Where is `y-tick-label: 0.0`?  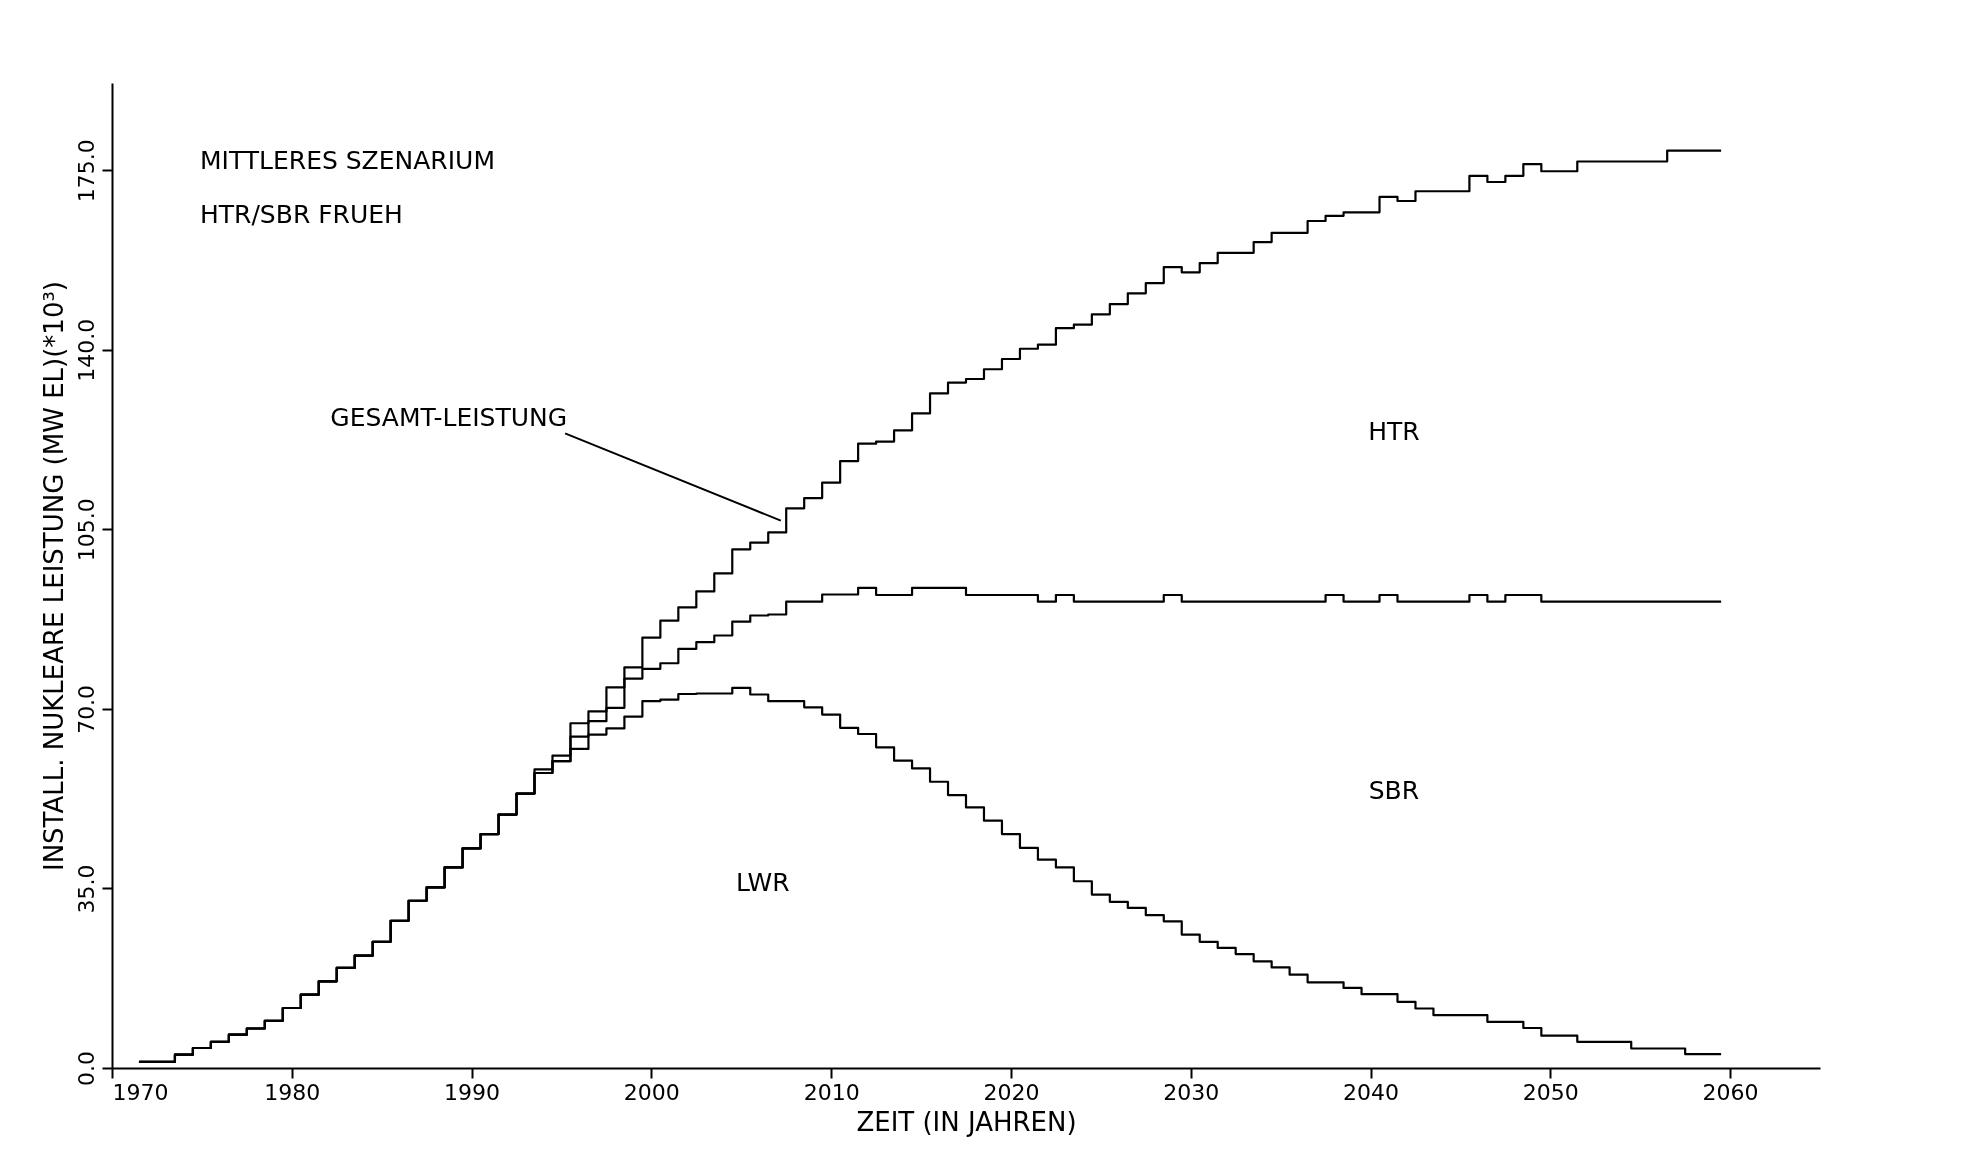
y-tick-label: 0.0 is located at coordinates (86, 1068).